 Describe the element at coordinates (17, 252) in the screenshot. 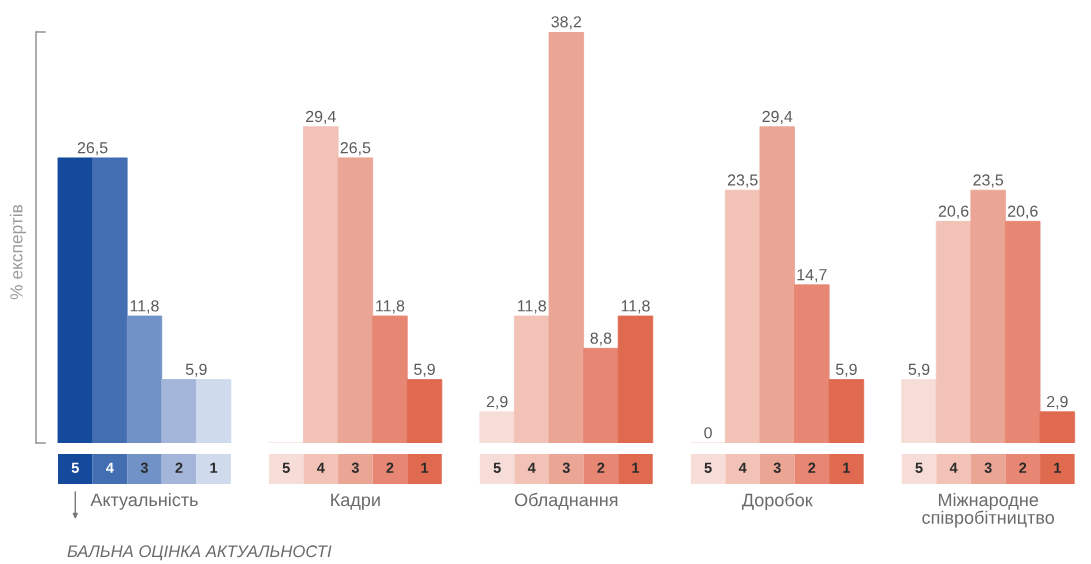

I see `y-axis-title: % експертів` at that location.